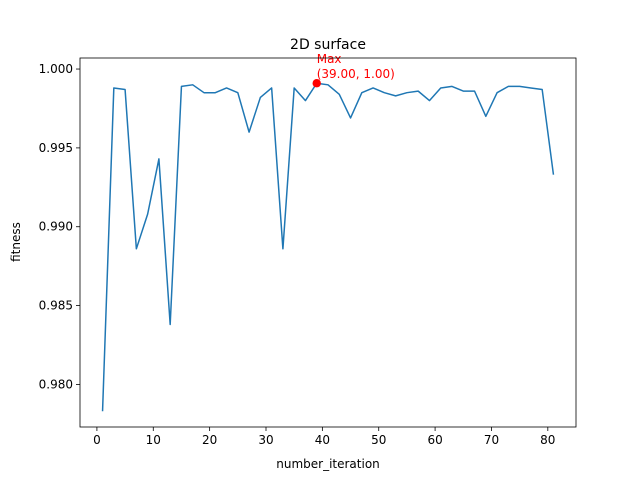 The height and width of the screenshot is (484, 640). I want to click on x-tick-label: 60, so click(434, 440).